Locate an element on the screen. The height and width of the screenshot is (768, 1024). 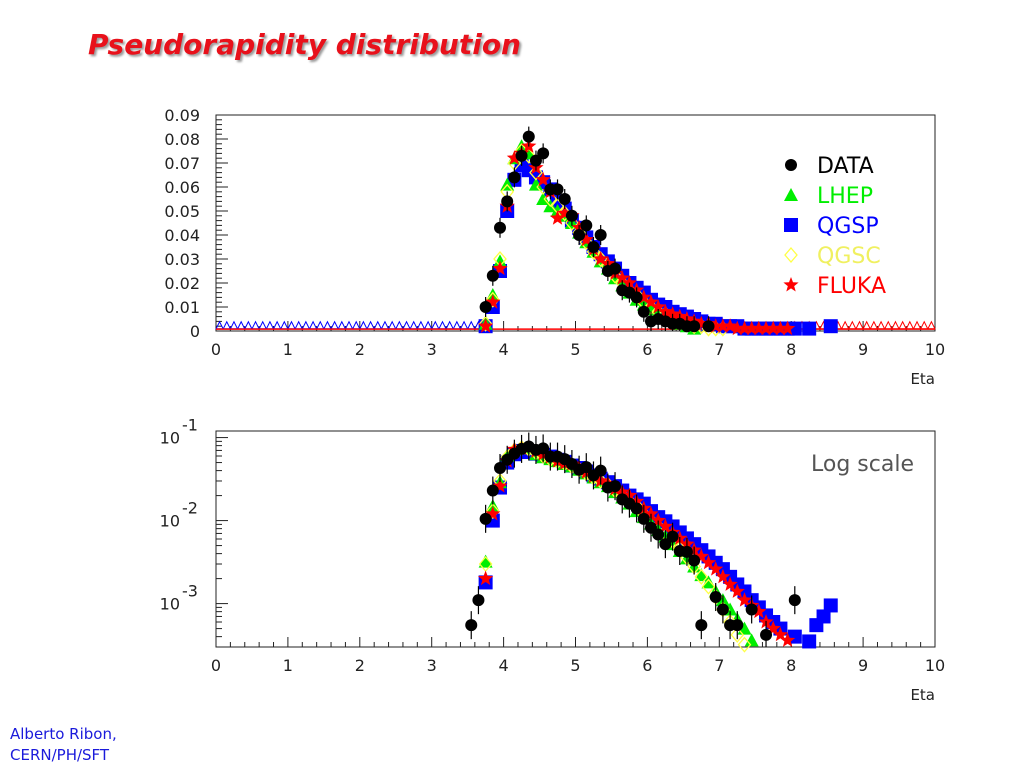
x-tick-label: 6 is located at coordinates (647, 665).